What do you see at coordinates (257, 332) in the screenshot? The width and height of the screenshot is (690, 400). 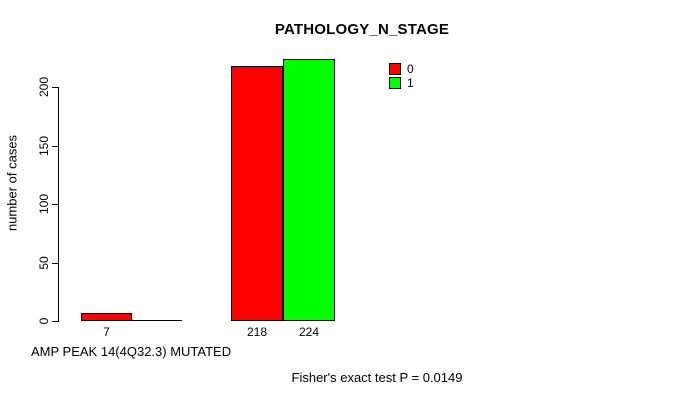 I see `bar-value-label: 218` at bounding box center [257, 332].